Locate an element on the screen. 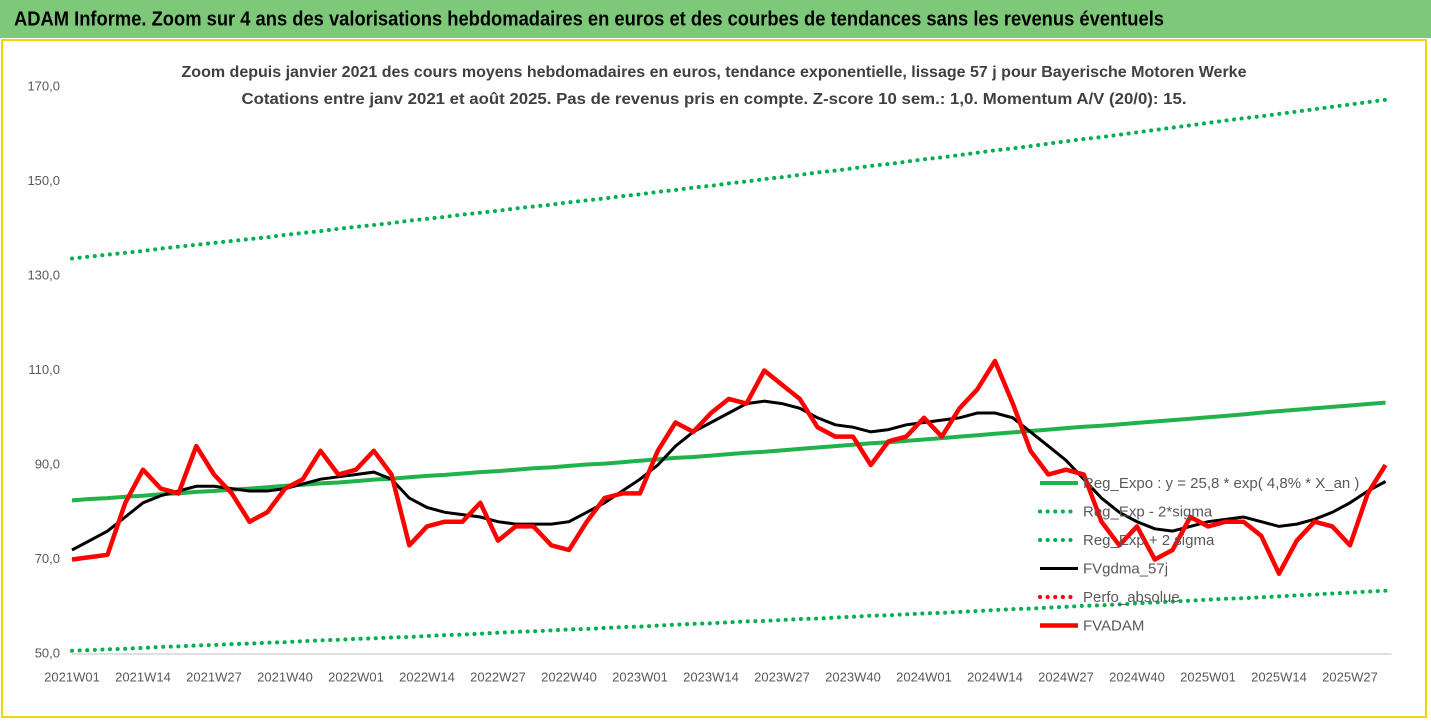  banner is located at coordinates (715, 19).